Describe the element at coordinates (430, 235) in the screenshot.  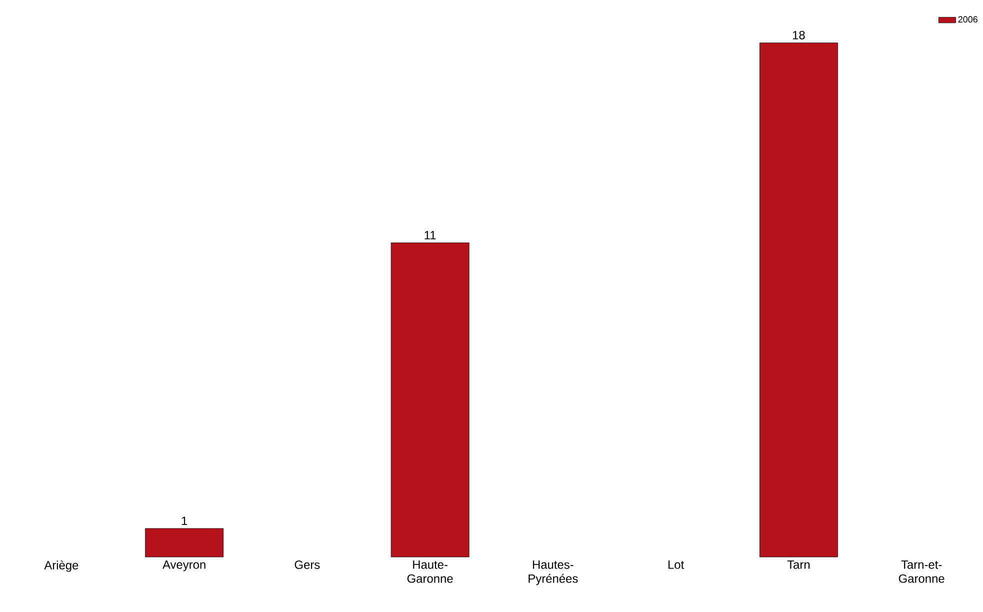
I see `data-label: 11` at that location.